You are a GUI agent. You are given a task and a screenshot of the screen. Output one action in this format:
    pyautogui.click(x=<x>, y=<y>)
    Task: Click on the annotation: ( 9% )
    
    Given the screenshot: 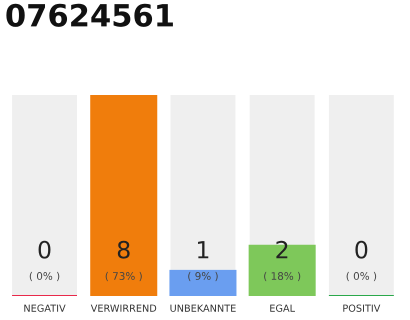 What is the action you would take?
    pyautogui.click(x=203, y=277)
    